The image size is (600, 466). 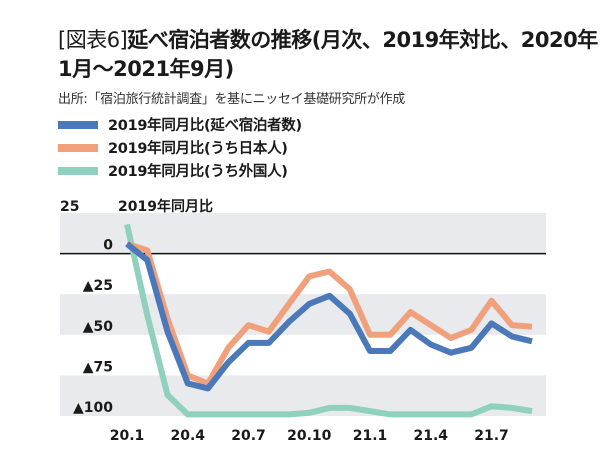 What do you see at coordinates (430, 436) in the screenshot?
I see `x-tick-label: 21.4` at bounding box center [430, 436].